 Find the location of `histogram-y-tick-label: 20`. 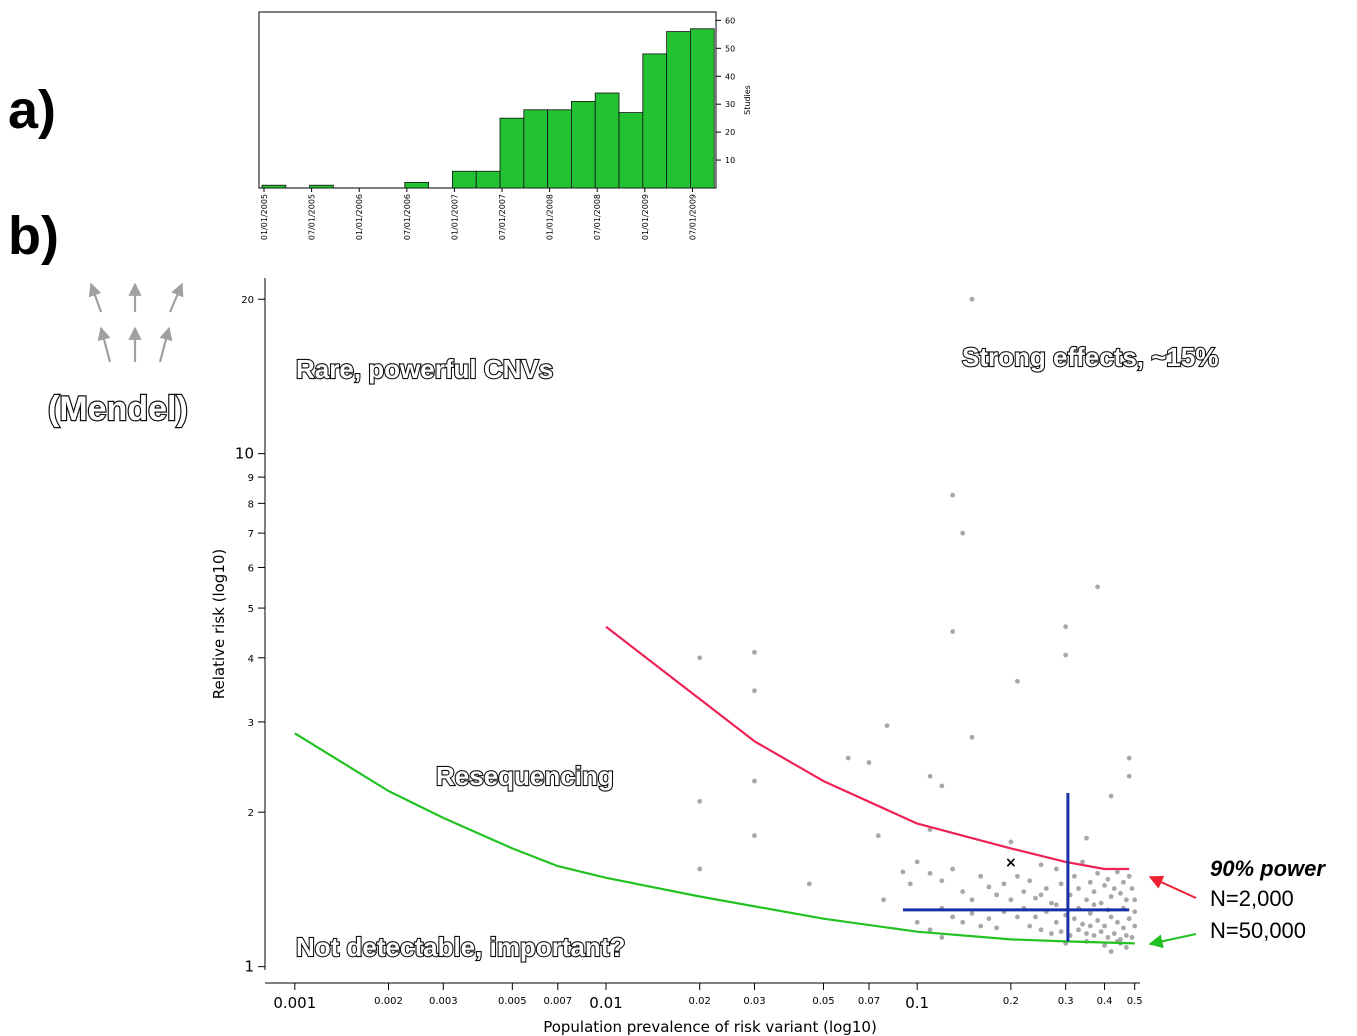

histogram-y-tick-label: 20 is located at coordinates (730, 132).